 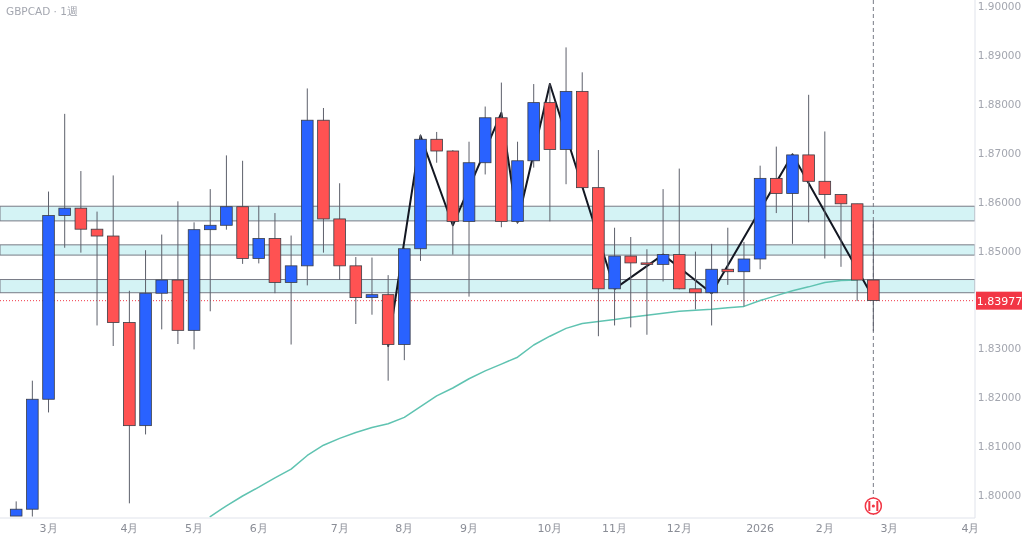 What do you see at coordinates (999, 152) in the screenshot?
I see `y-tick-label: 1.87000` at bounding box center [999, 152].